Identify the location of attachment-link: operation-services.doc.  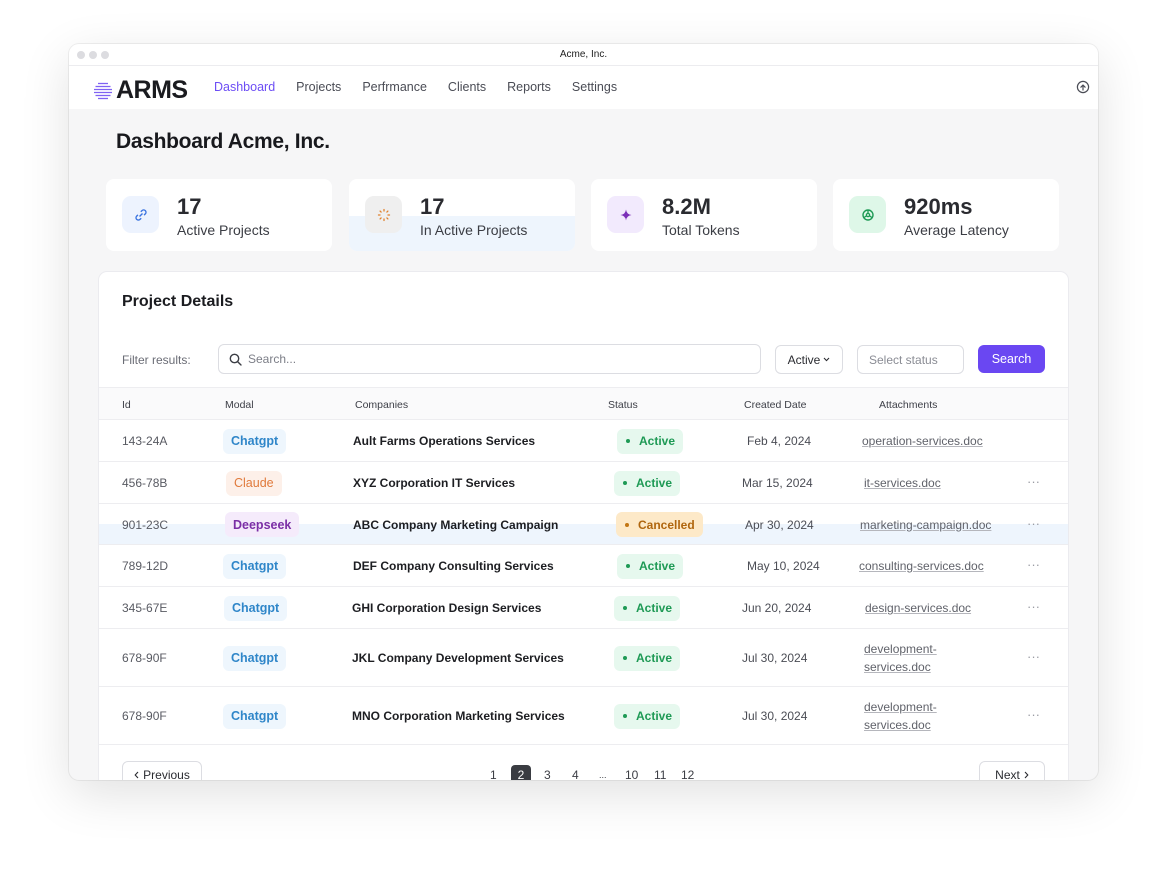
(922, 441).